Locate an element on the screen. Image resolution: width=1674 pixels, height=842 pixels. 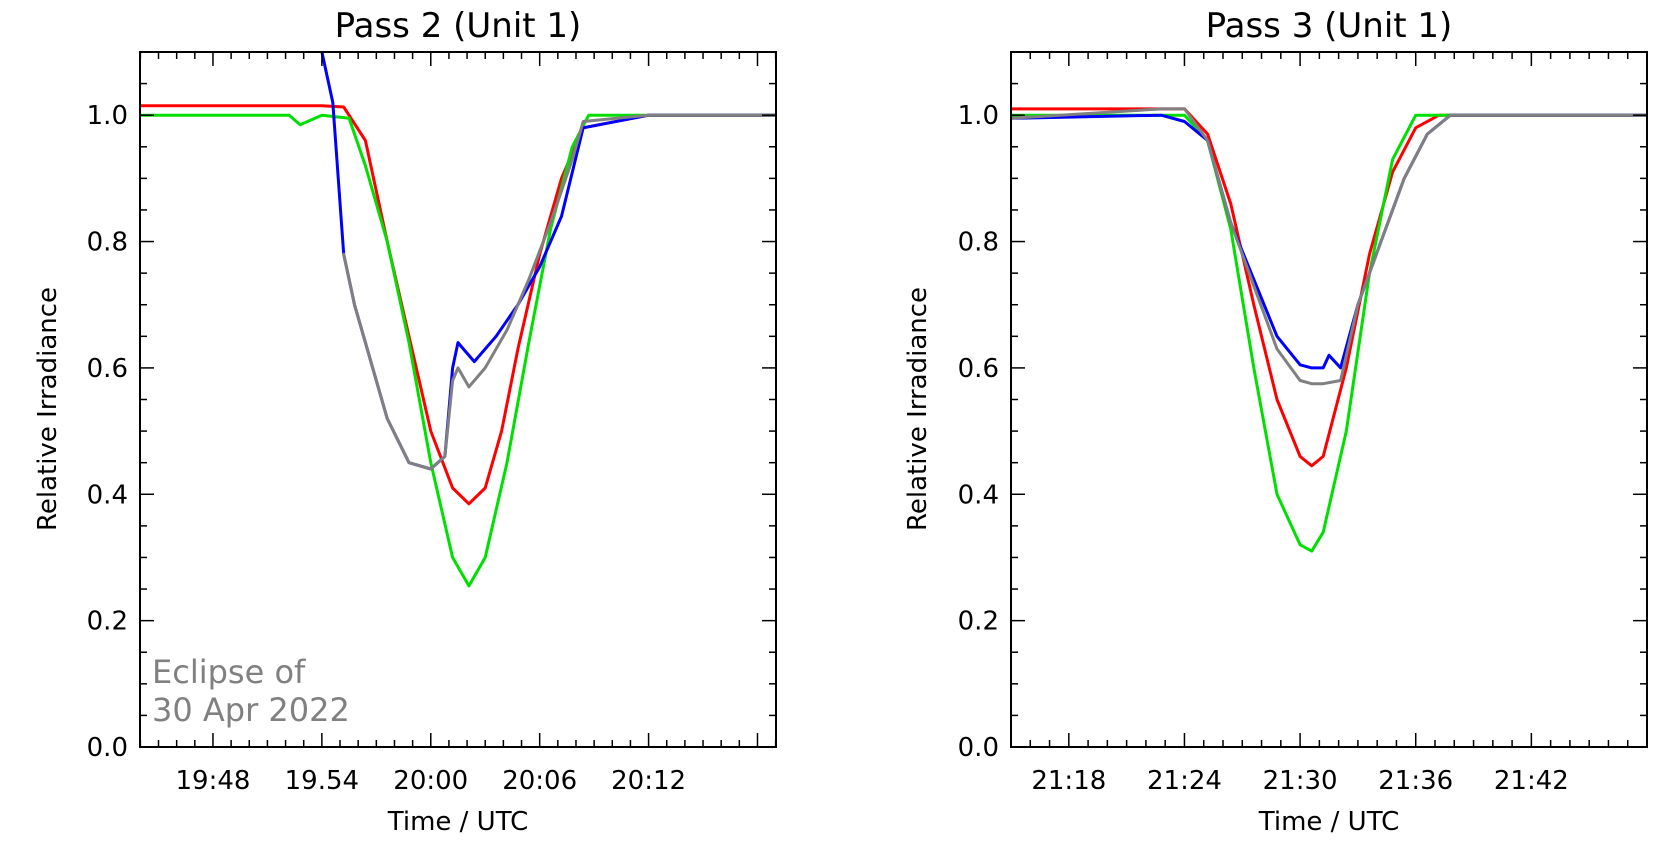
x-tick-label: 19:48 is located at coordinates (212, 781).